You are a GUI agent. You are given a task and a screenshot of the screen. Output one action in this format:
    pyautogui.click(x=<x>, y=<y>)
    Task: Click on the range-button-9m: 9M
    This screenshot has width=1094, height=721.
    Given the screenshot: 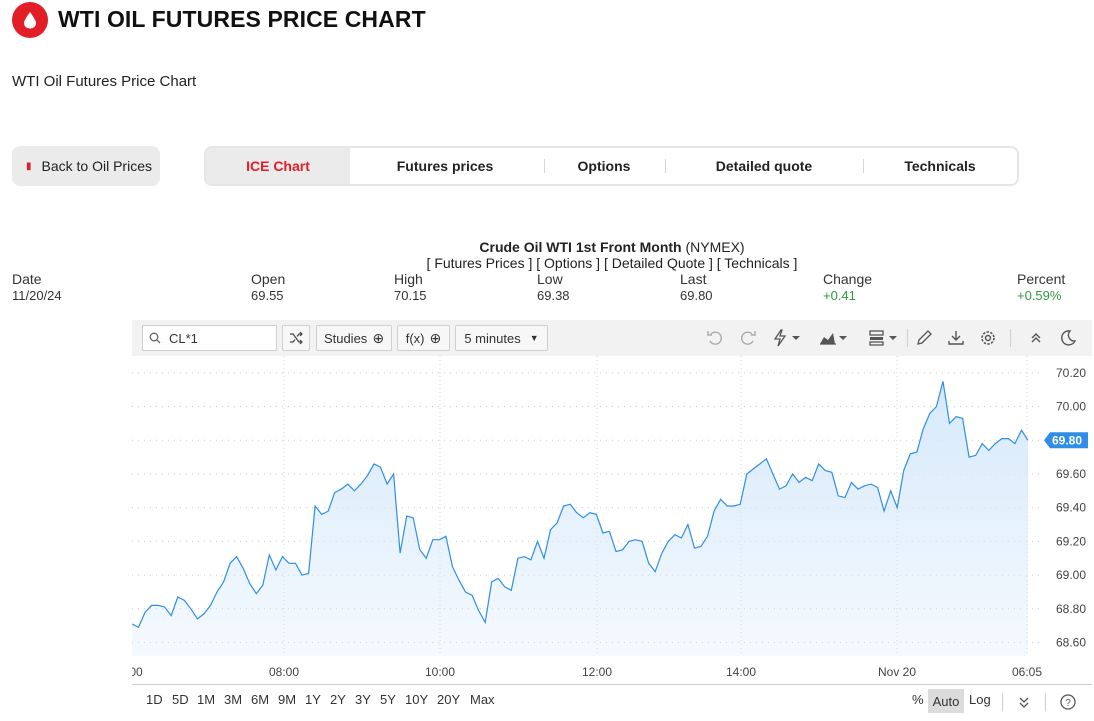 What is the action you would take?
    pyautogui.click(x=287, y=699)
    